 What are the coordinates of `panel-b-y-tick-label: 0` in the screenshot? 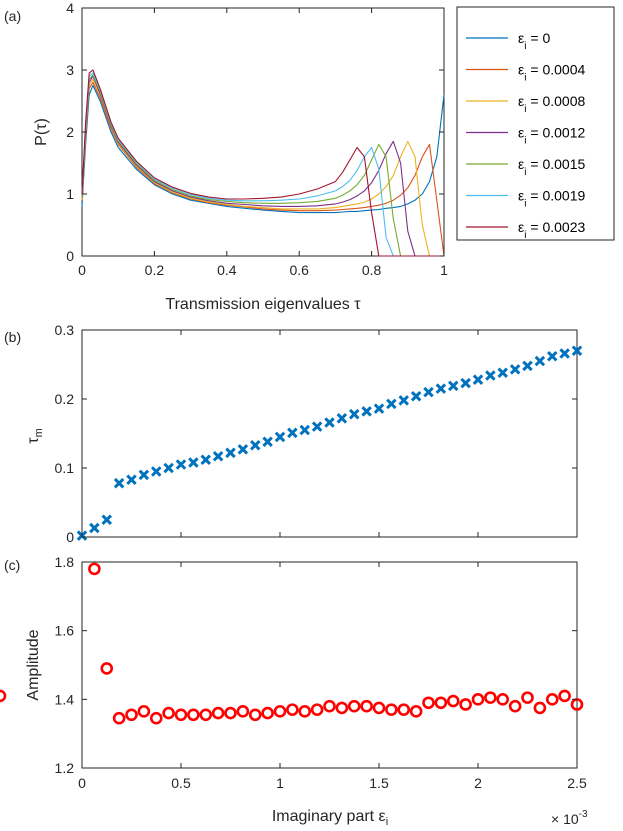 It's located at (70, 537).